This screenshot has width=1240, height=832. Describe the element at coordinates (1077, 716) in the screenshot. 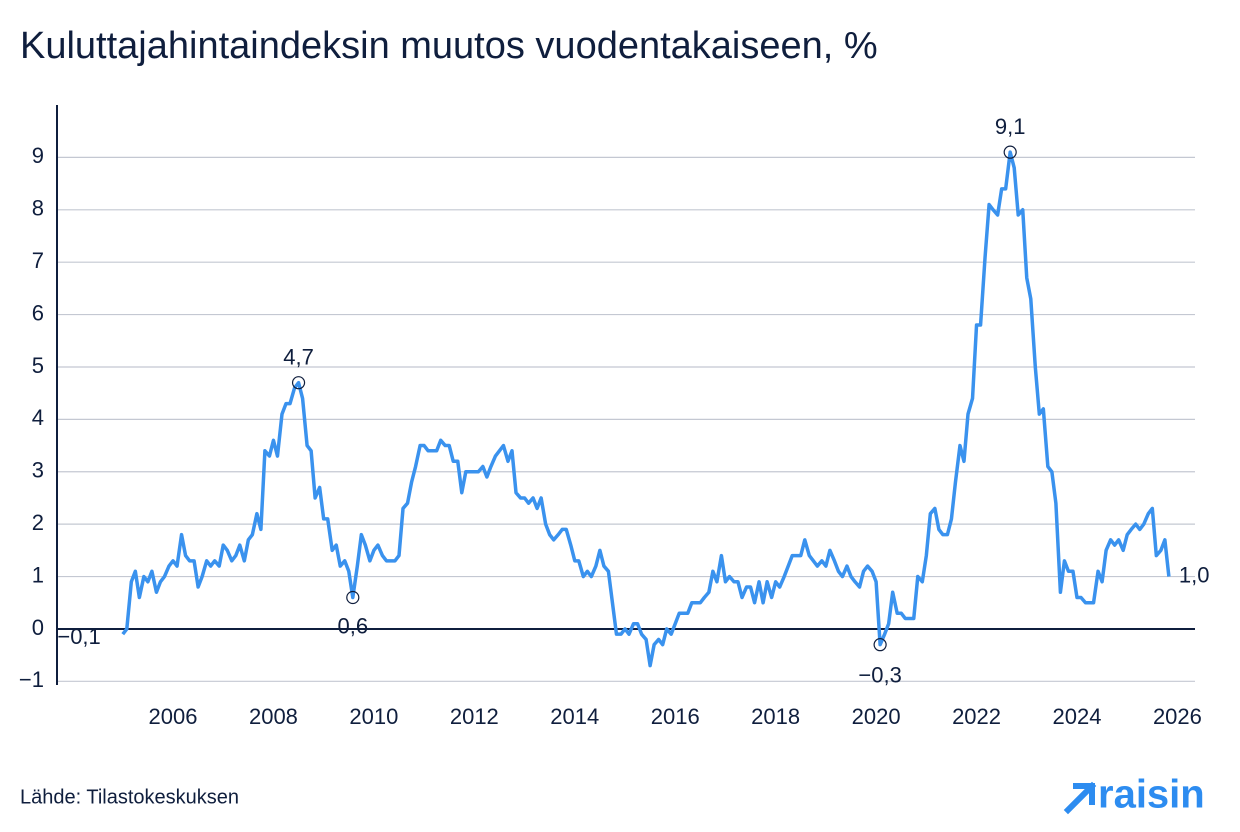

I see `x-tick-label: 2024` at that location.